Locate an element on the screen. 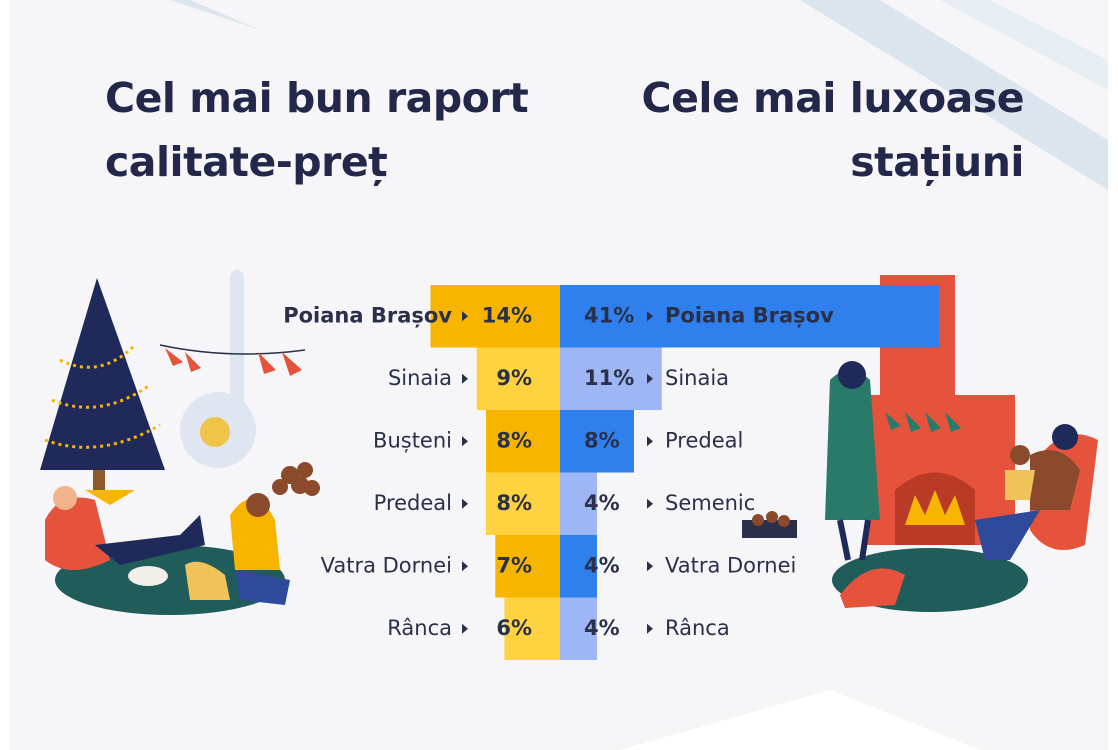 This screenshot has width=1118, height=750. value-label: 7% is located at coordinates (514, 565).